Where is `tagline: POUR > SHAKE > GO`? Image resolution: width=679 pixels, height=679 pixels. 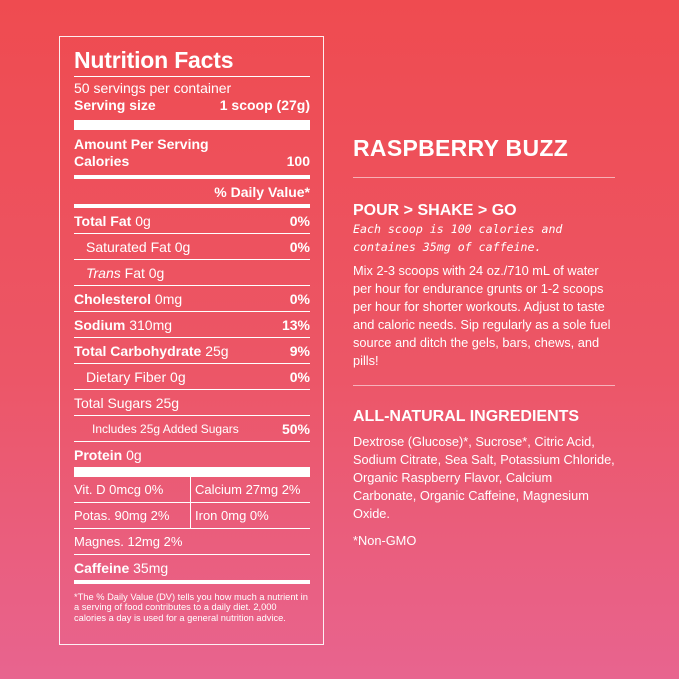
tagline: POUR > SHAKE > GO is located at coordinates (435, 210).